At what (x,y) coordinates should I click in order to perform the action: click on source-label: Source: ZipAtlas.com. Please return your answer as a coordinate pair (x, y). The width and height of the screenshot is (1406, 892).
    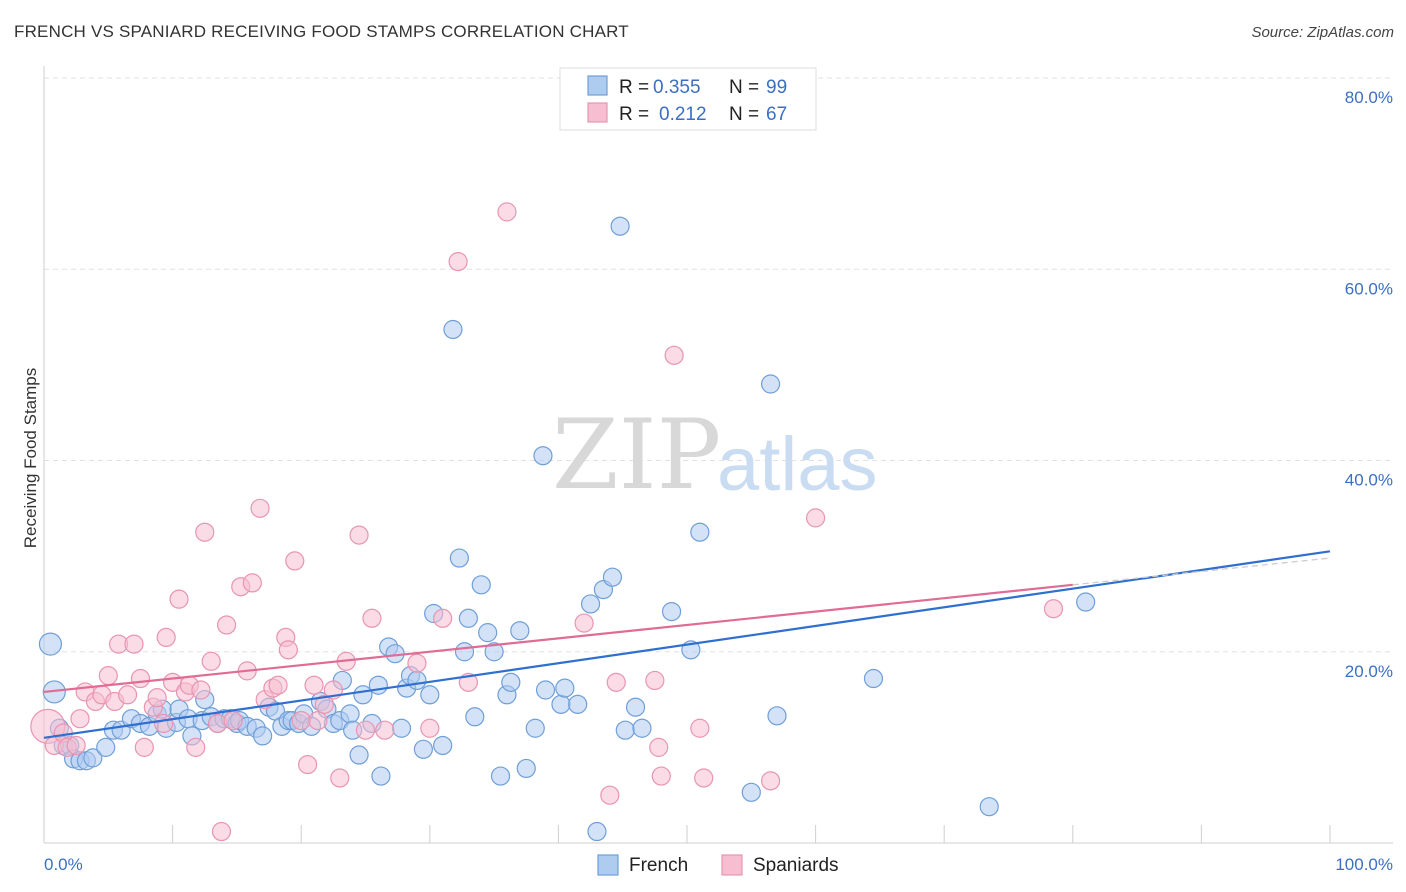
    Looking at the image, I should click on (1322, 32).